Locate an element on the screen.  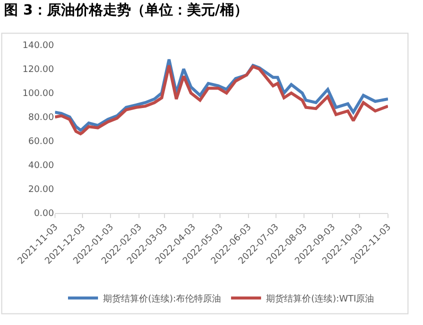
y-tick-label: 140.00 is located at coordinates (38, 46).